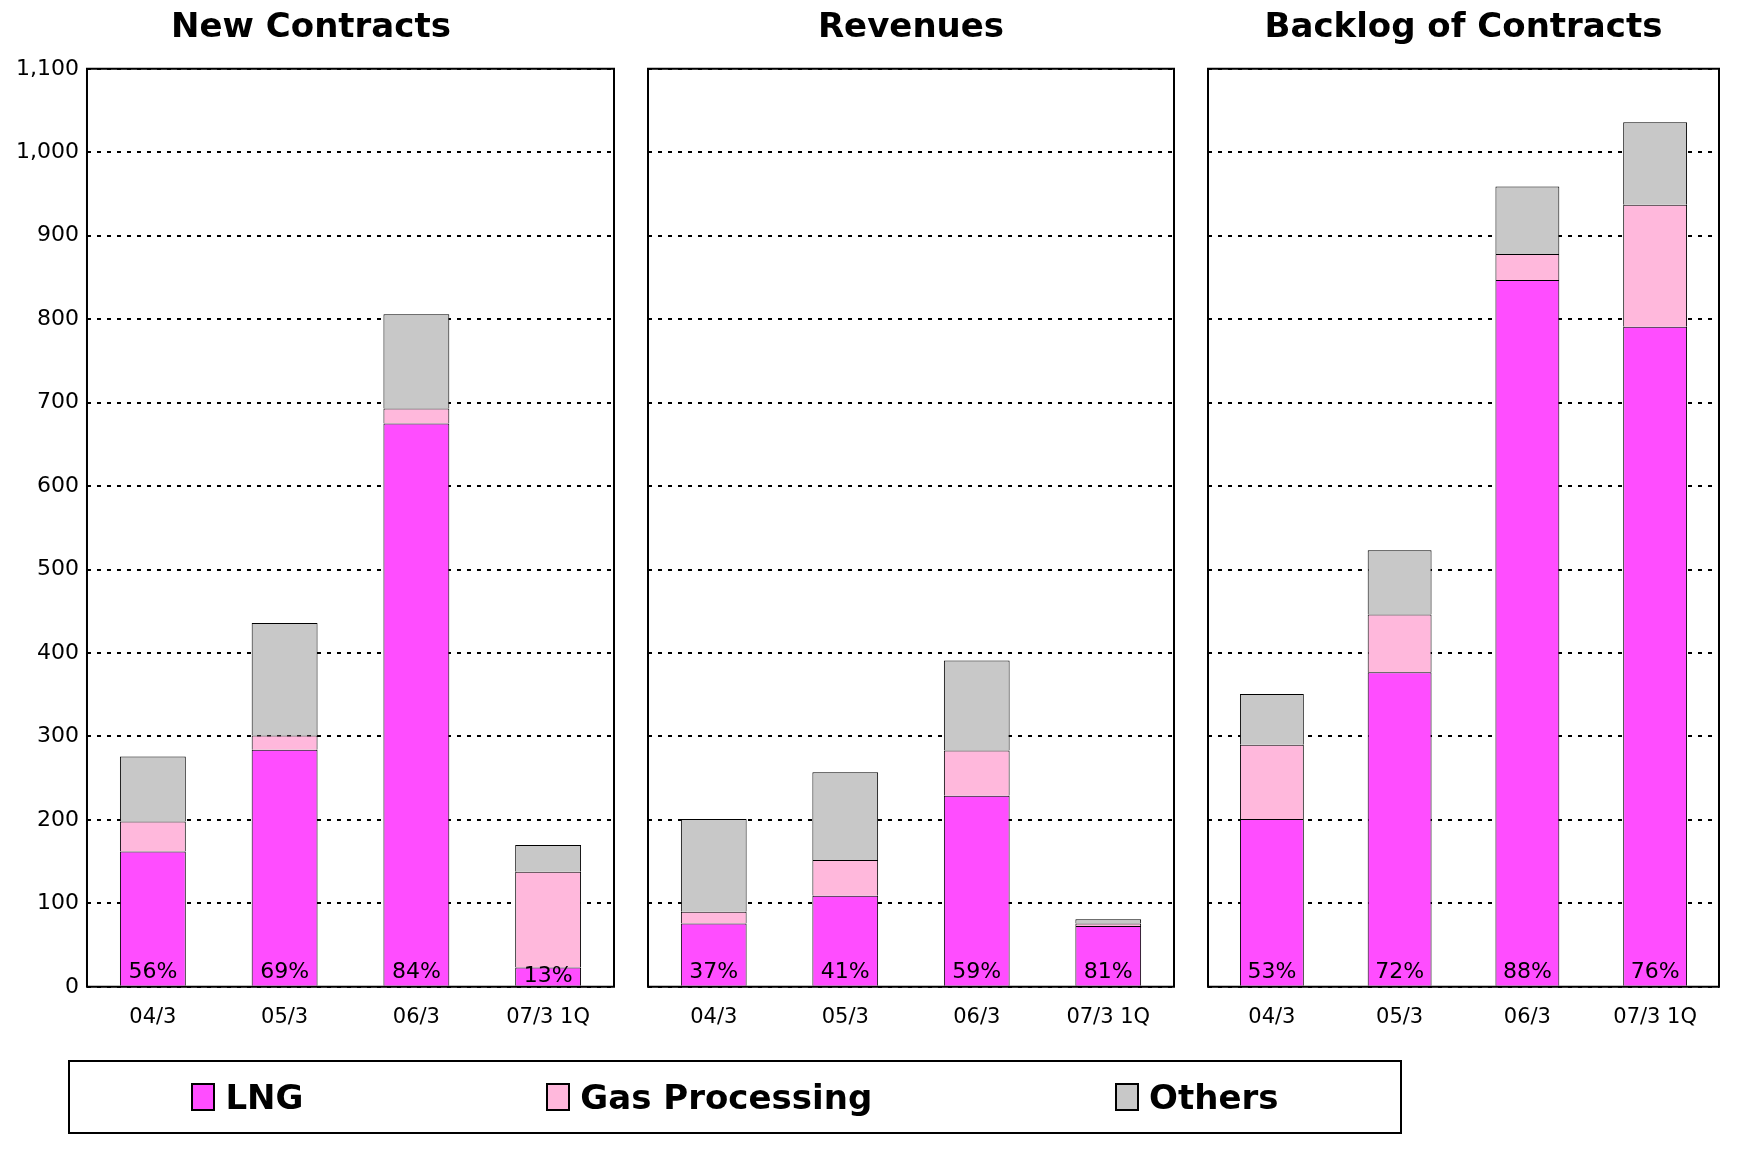  Describe the element at coordinates (726, 1097) in the screenshot. I see `legend-label: Gas Processing` at that location.